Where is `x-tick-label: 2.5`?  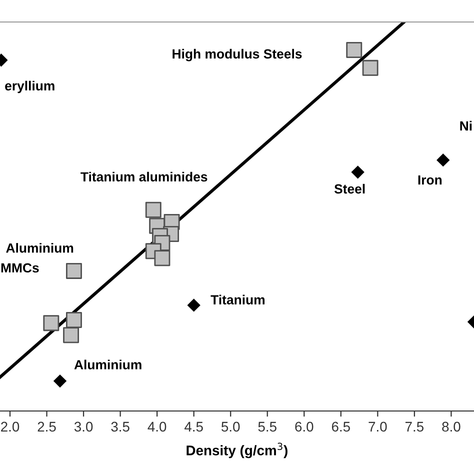
x-tick-label: 2.5 is located at coordinates (47, 427).